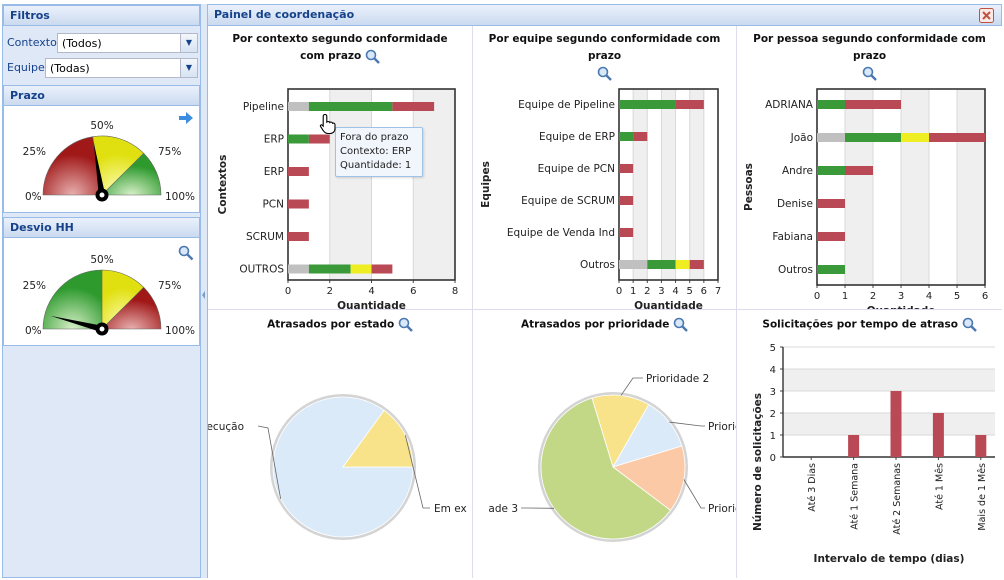 Image resolution: width=1004 pixels, height=580 pixels. I want to click on y-tick-label: Denise, so click(795, 204).